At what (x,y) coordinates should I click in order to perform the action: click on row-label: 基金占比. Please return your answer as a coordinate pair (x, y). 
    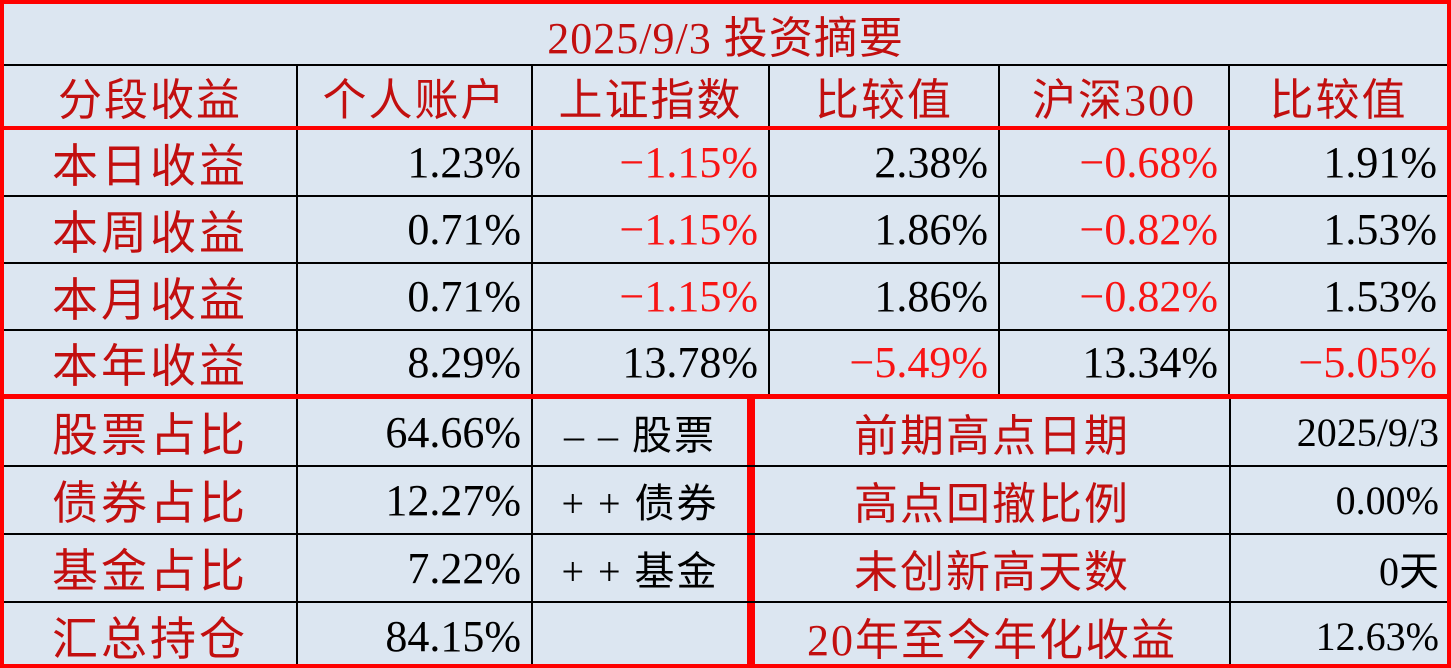
    Looking at the image, I should click on (151, 568).